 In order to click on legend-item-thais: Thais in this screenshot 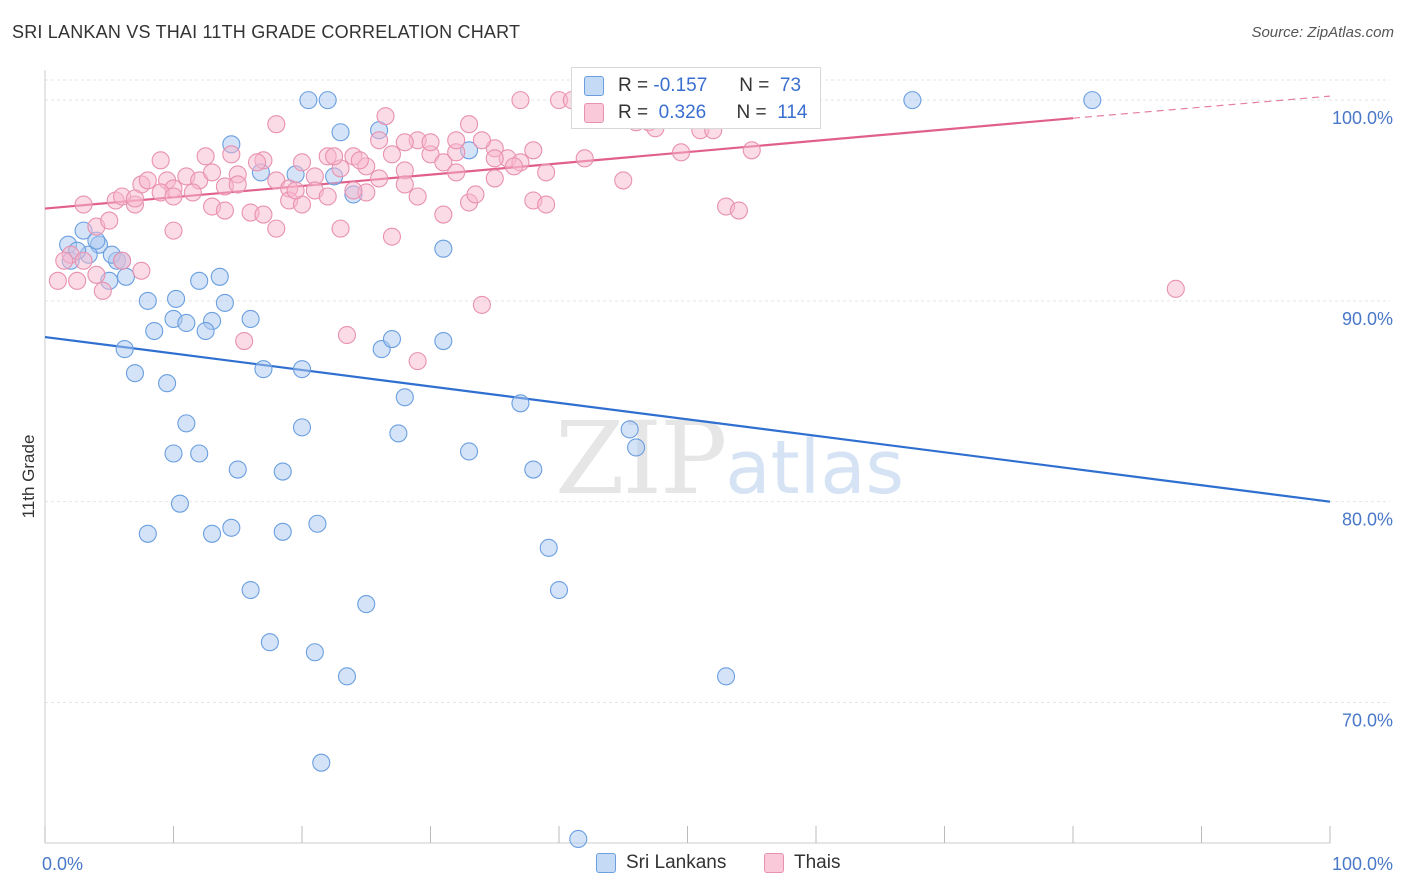, I will do `click(802, 863)`.